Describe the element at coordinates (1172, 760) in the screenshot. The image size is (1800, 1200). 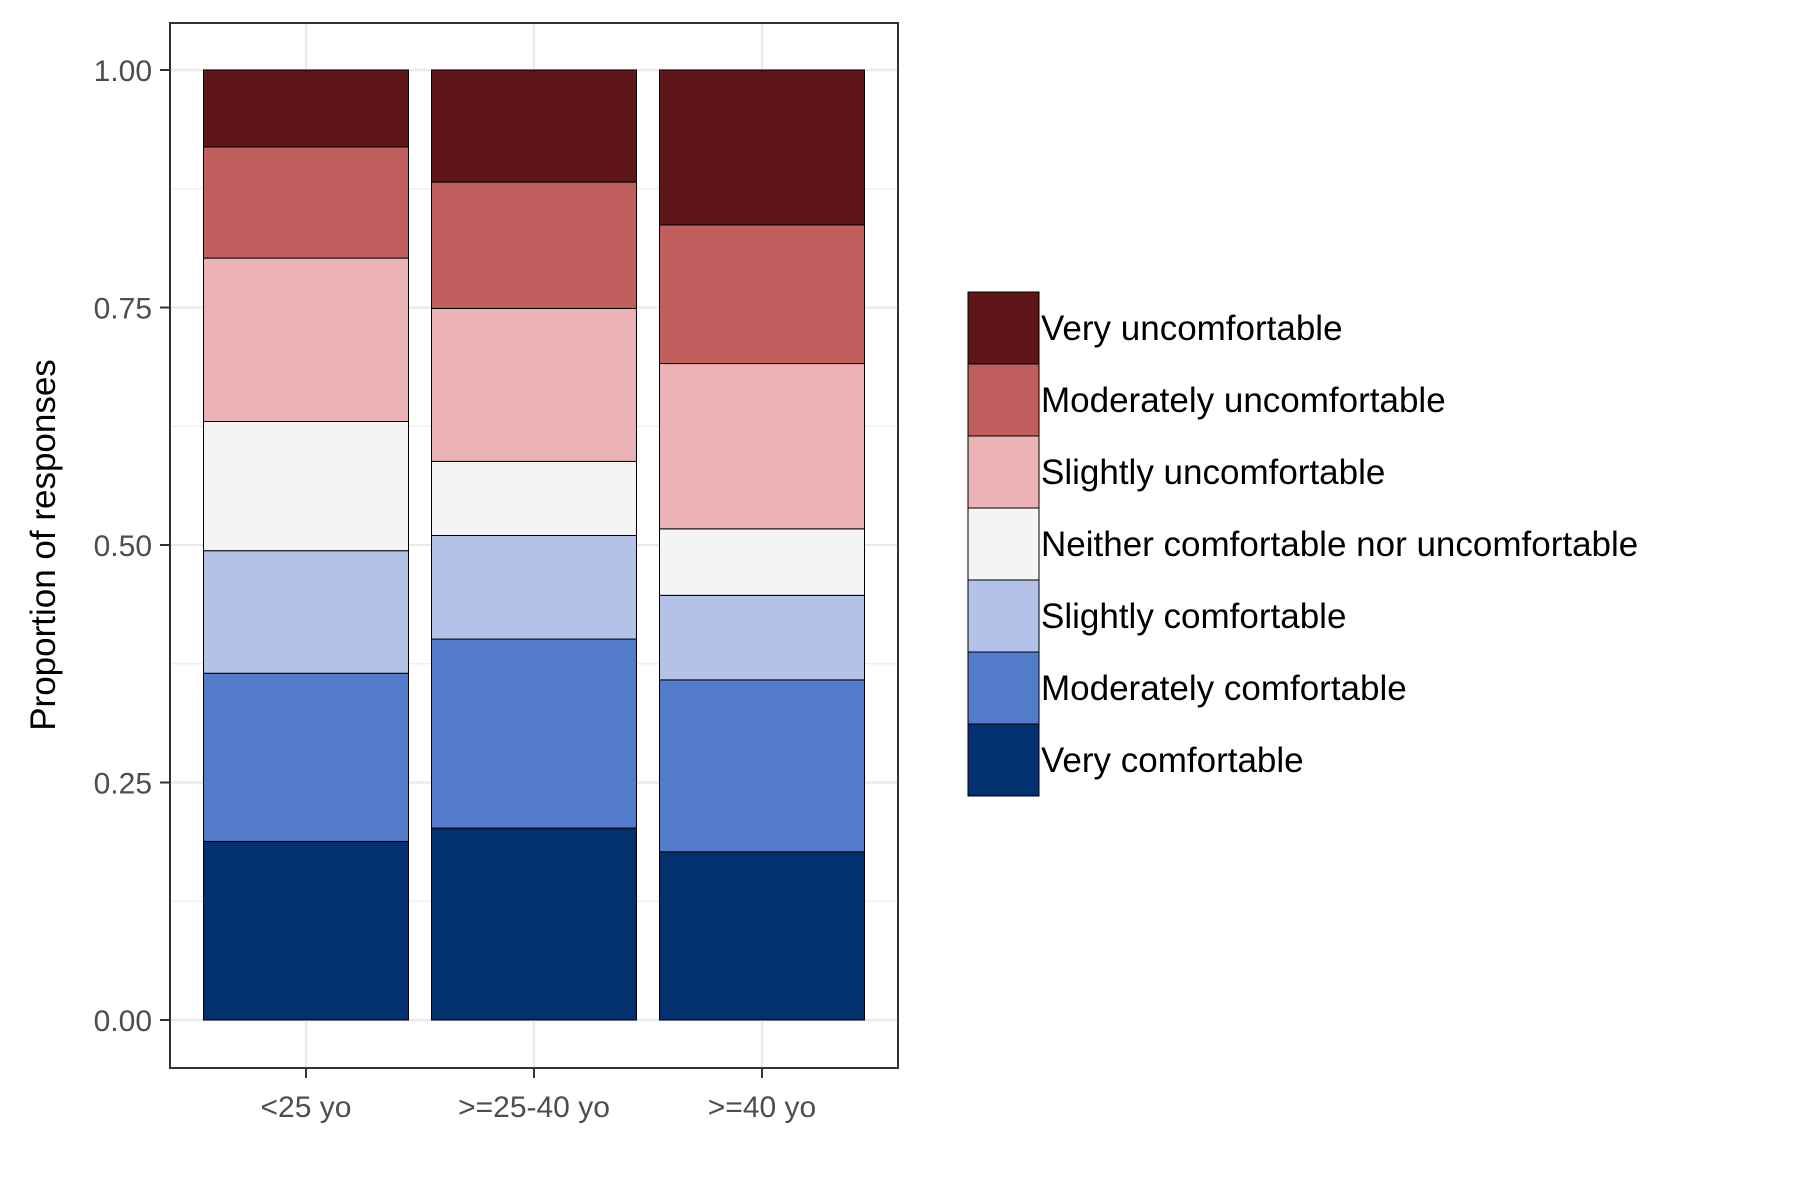
I see `legend-label-very-comfortable: Very comfortable` at that location.